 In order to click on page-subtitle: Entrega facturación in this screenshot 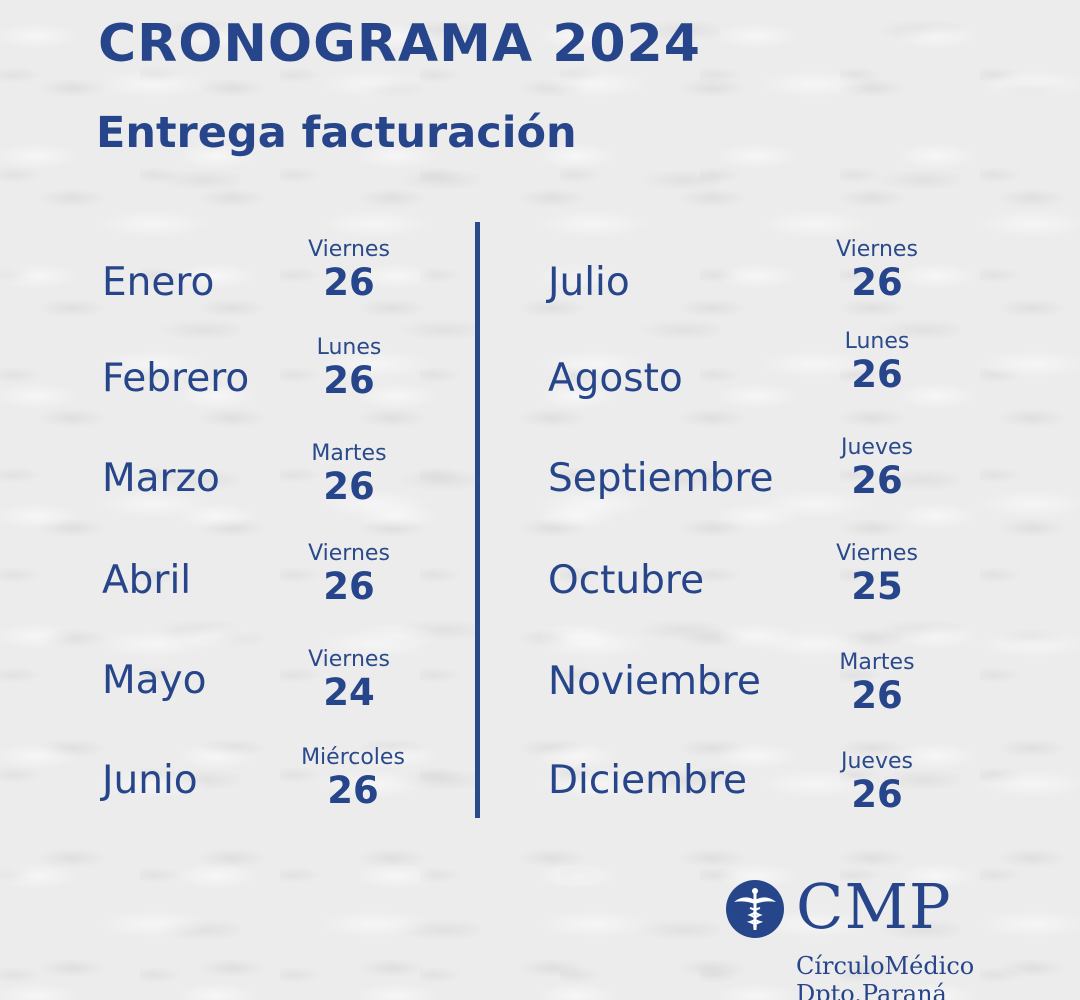, I will do `click(336, 133)`.